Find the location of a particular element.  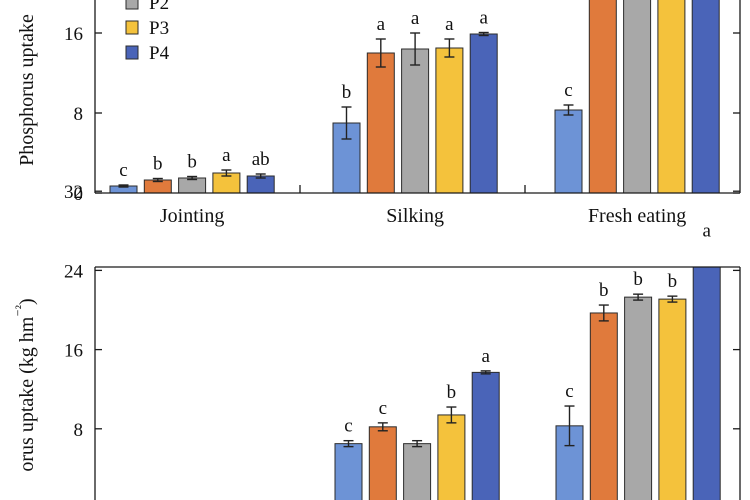

bar-bottom-P4-fresh-eating is located at coordinates (706, 383).